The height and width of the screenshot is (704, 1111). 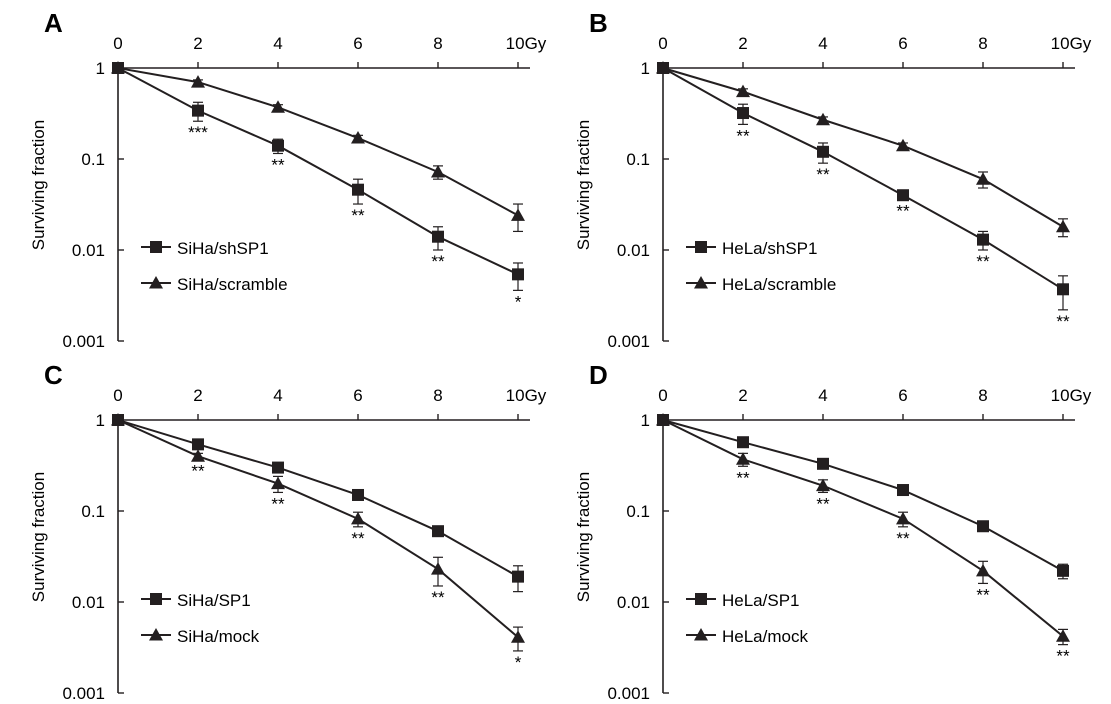 What do you see at coordinates (751, 248) in the screenshot?
I see `legend-item: HeLa/shSP1` at bounding box center [751, 248].